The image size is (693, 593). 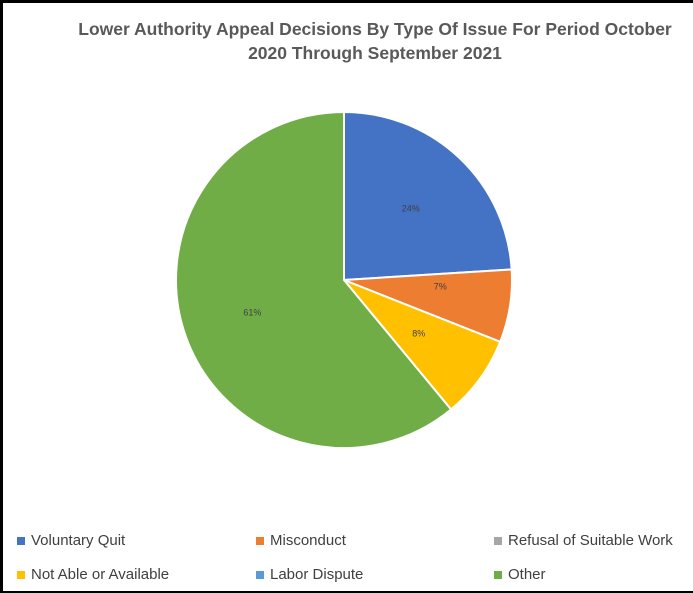 I want to click on pie-slice-voluntary-quit, so click(x=428, y=196).